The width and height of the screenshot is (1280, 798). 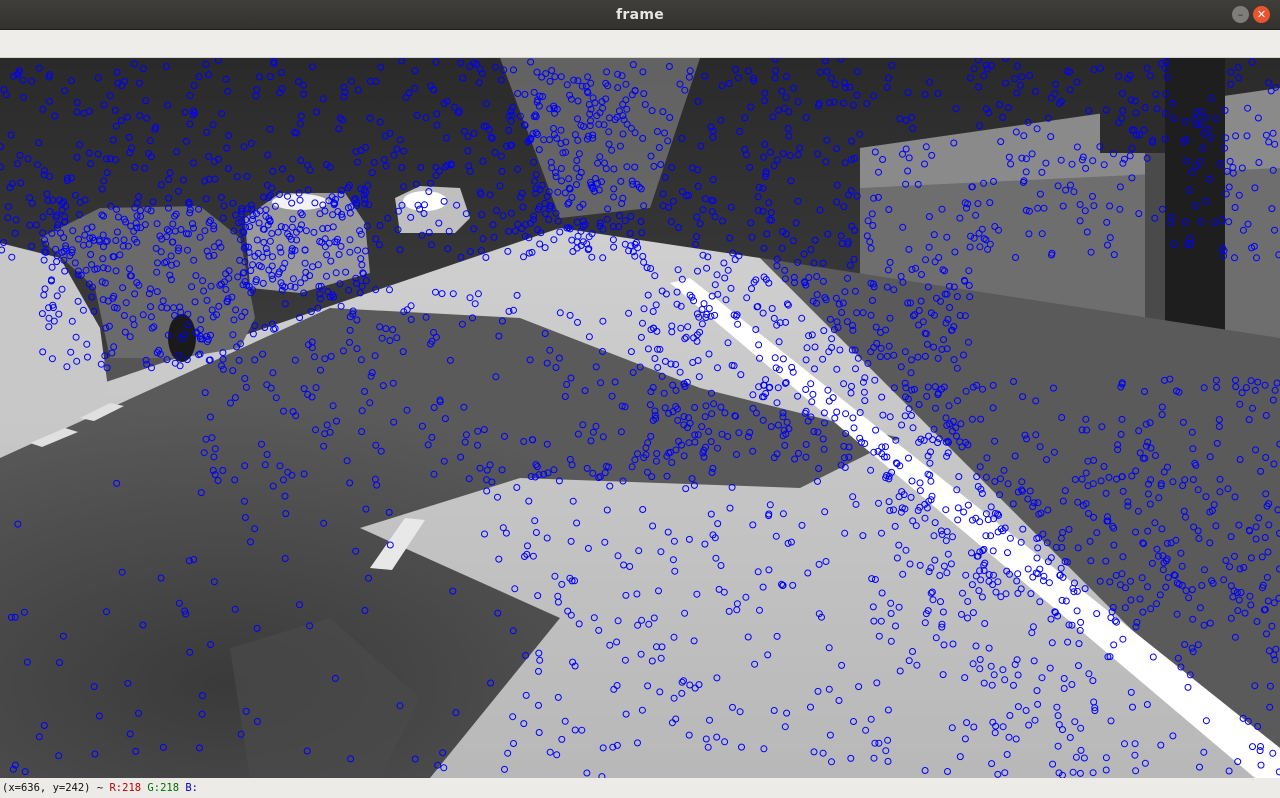 I want to click on minimize-button: –, so click(x=1240, y=14).